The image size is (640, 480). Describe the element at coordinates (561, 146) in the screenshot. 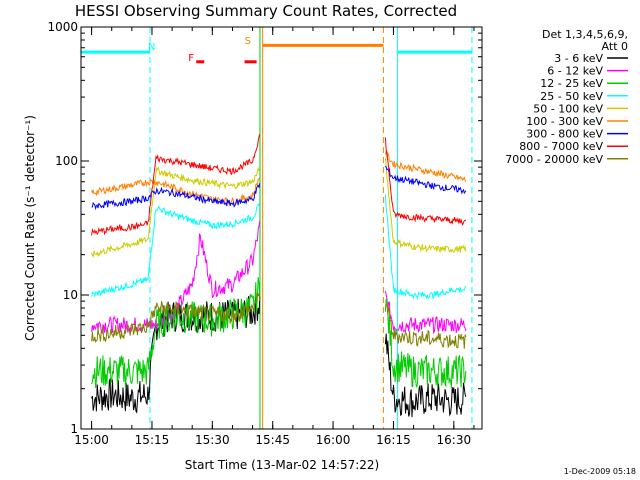

I see `legend-entry: 800 - 7000 keV` at that location.